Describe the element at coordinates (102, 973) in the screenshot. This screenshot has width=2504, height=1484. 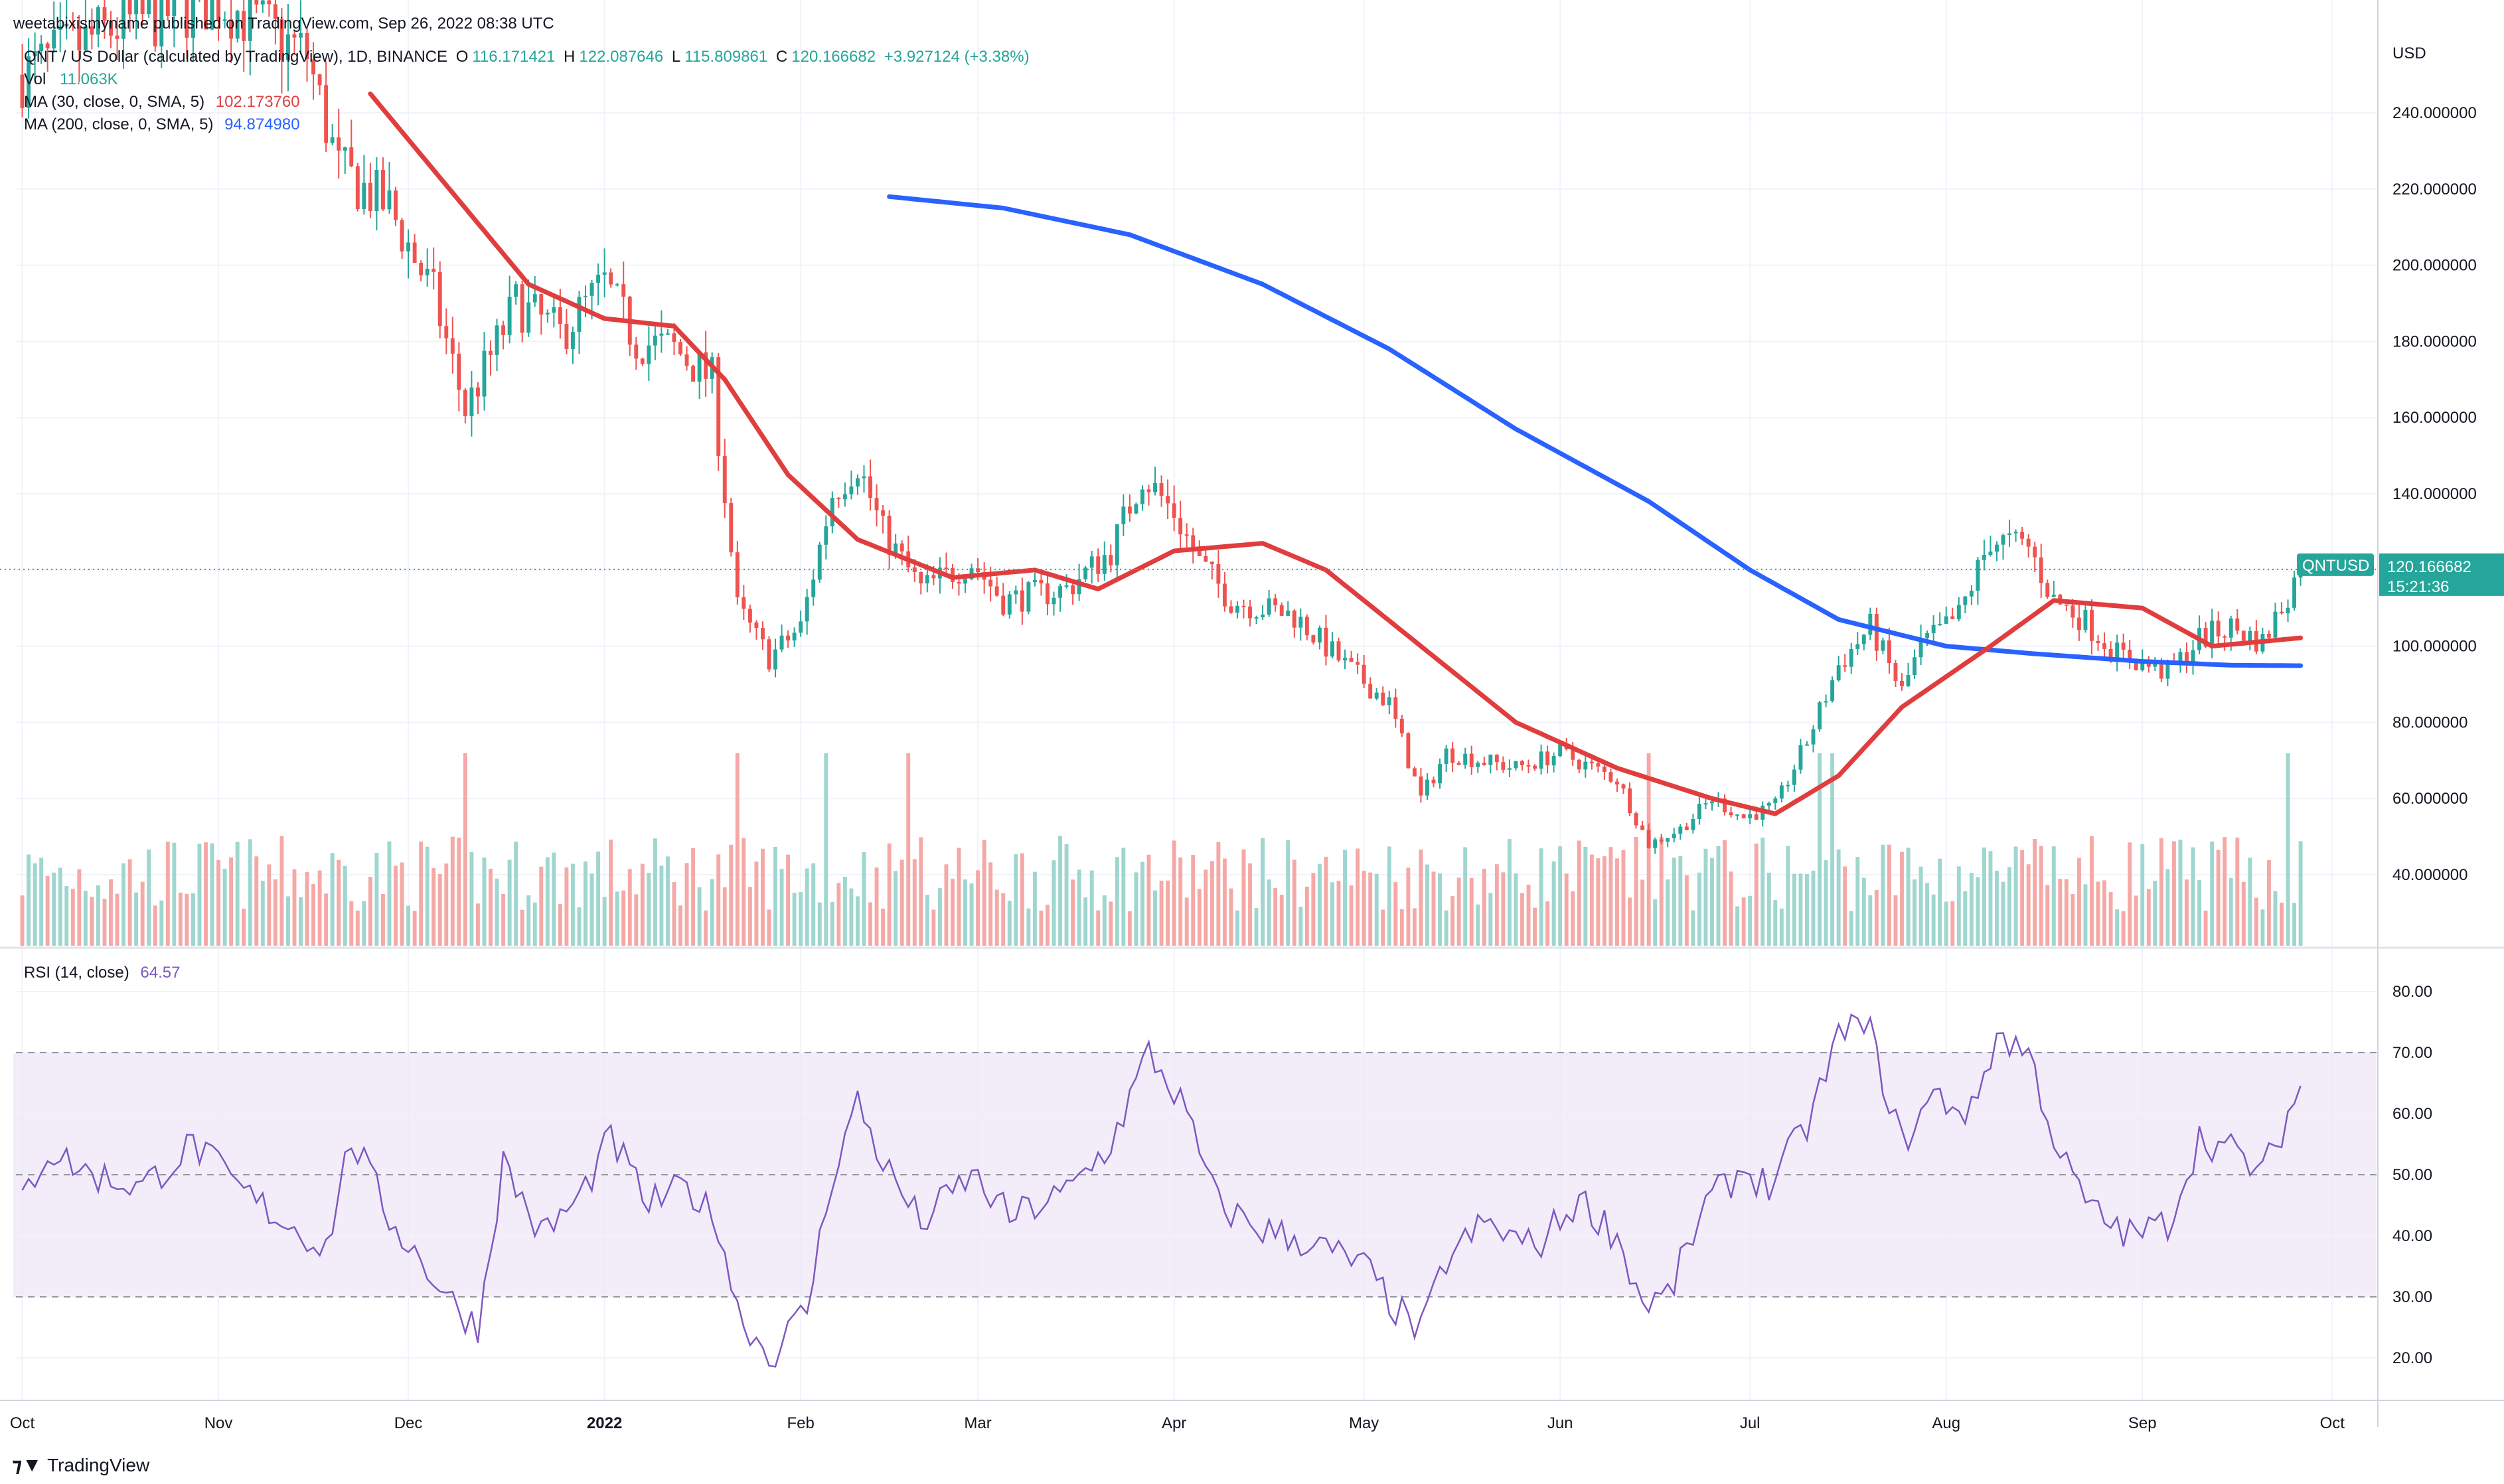
I see `rsi-legend: RSI (14, close) 64.57` at that location.